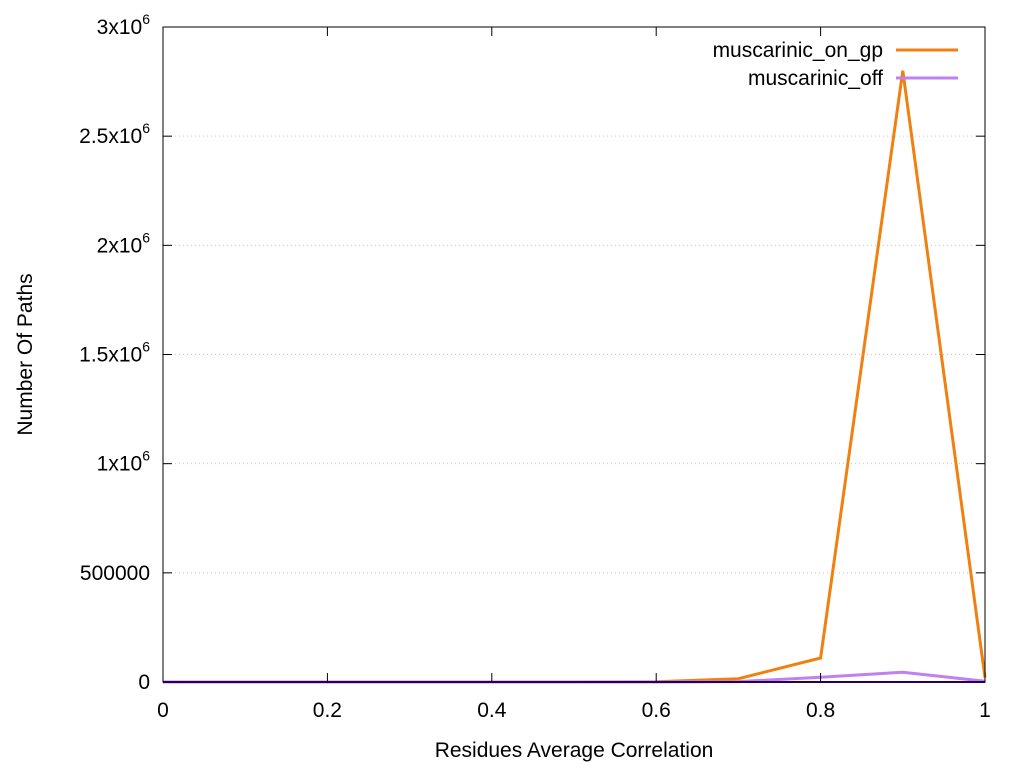 The height and width of the screenshot is (768, 1024). What do you see at coordinates (120, 27) in the screenshot?
I see `y-tick-label-base: 3x10` at bounding box center [120, 27].